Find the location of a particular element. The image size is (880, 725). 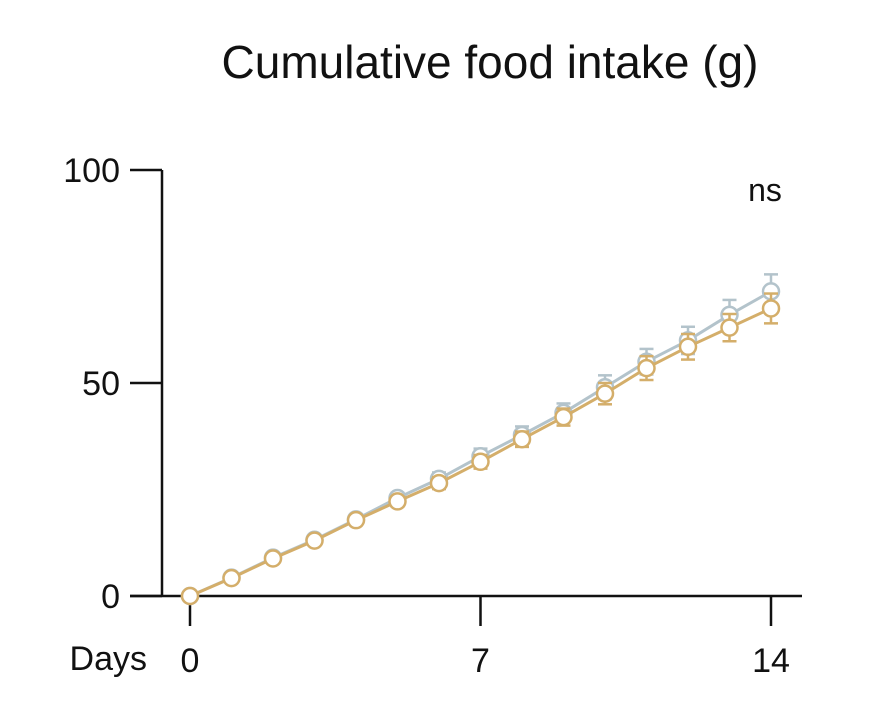

x-tick-label: 0 is located at coordinates (190, 661).